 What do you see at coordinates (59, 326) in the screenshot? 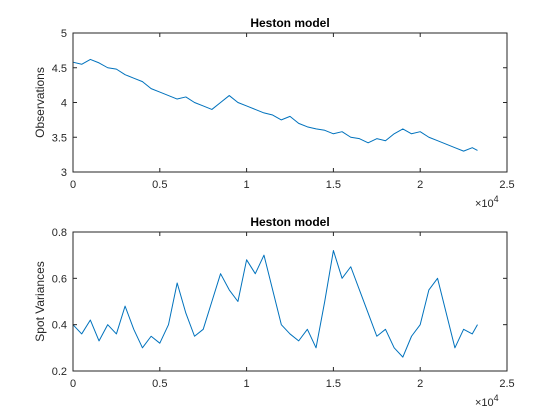
I see `y-tick-label: 0.4` at bounding box center [59, 326].